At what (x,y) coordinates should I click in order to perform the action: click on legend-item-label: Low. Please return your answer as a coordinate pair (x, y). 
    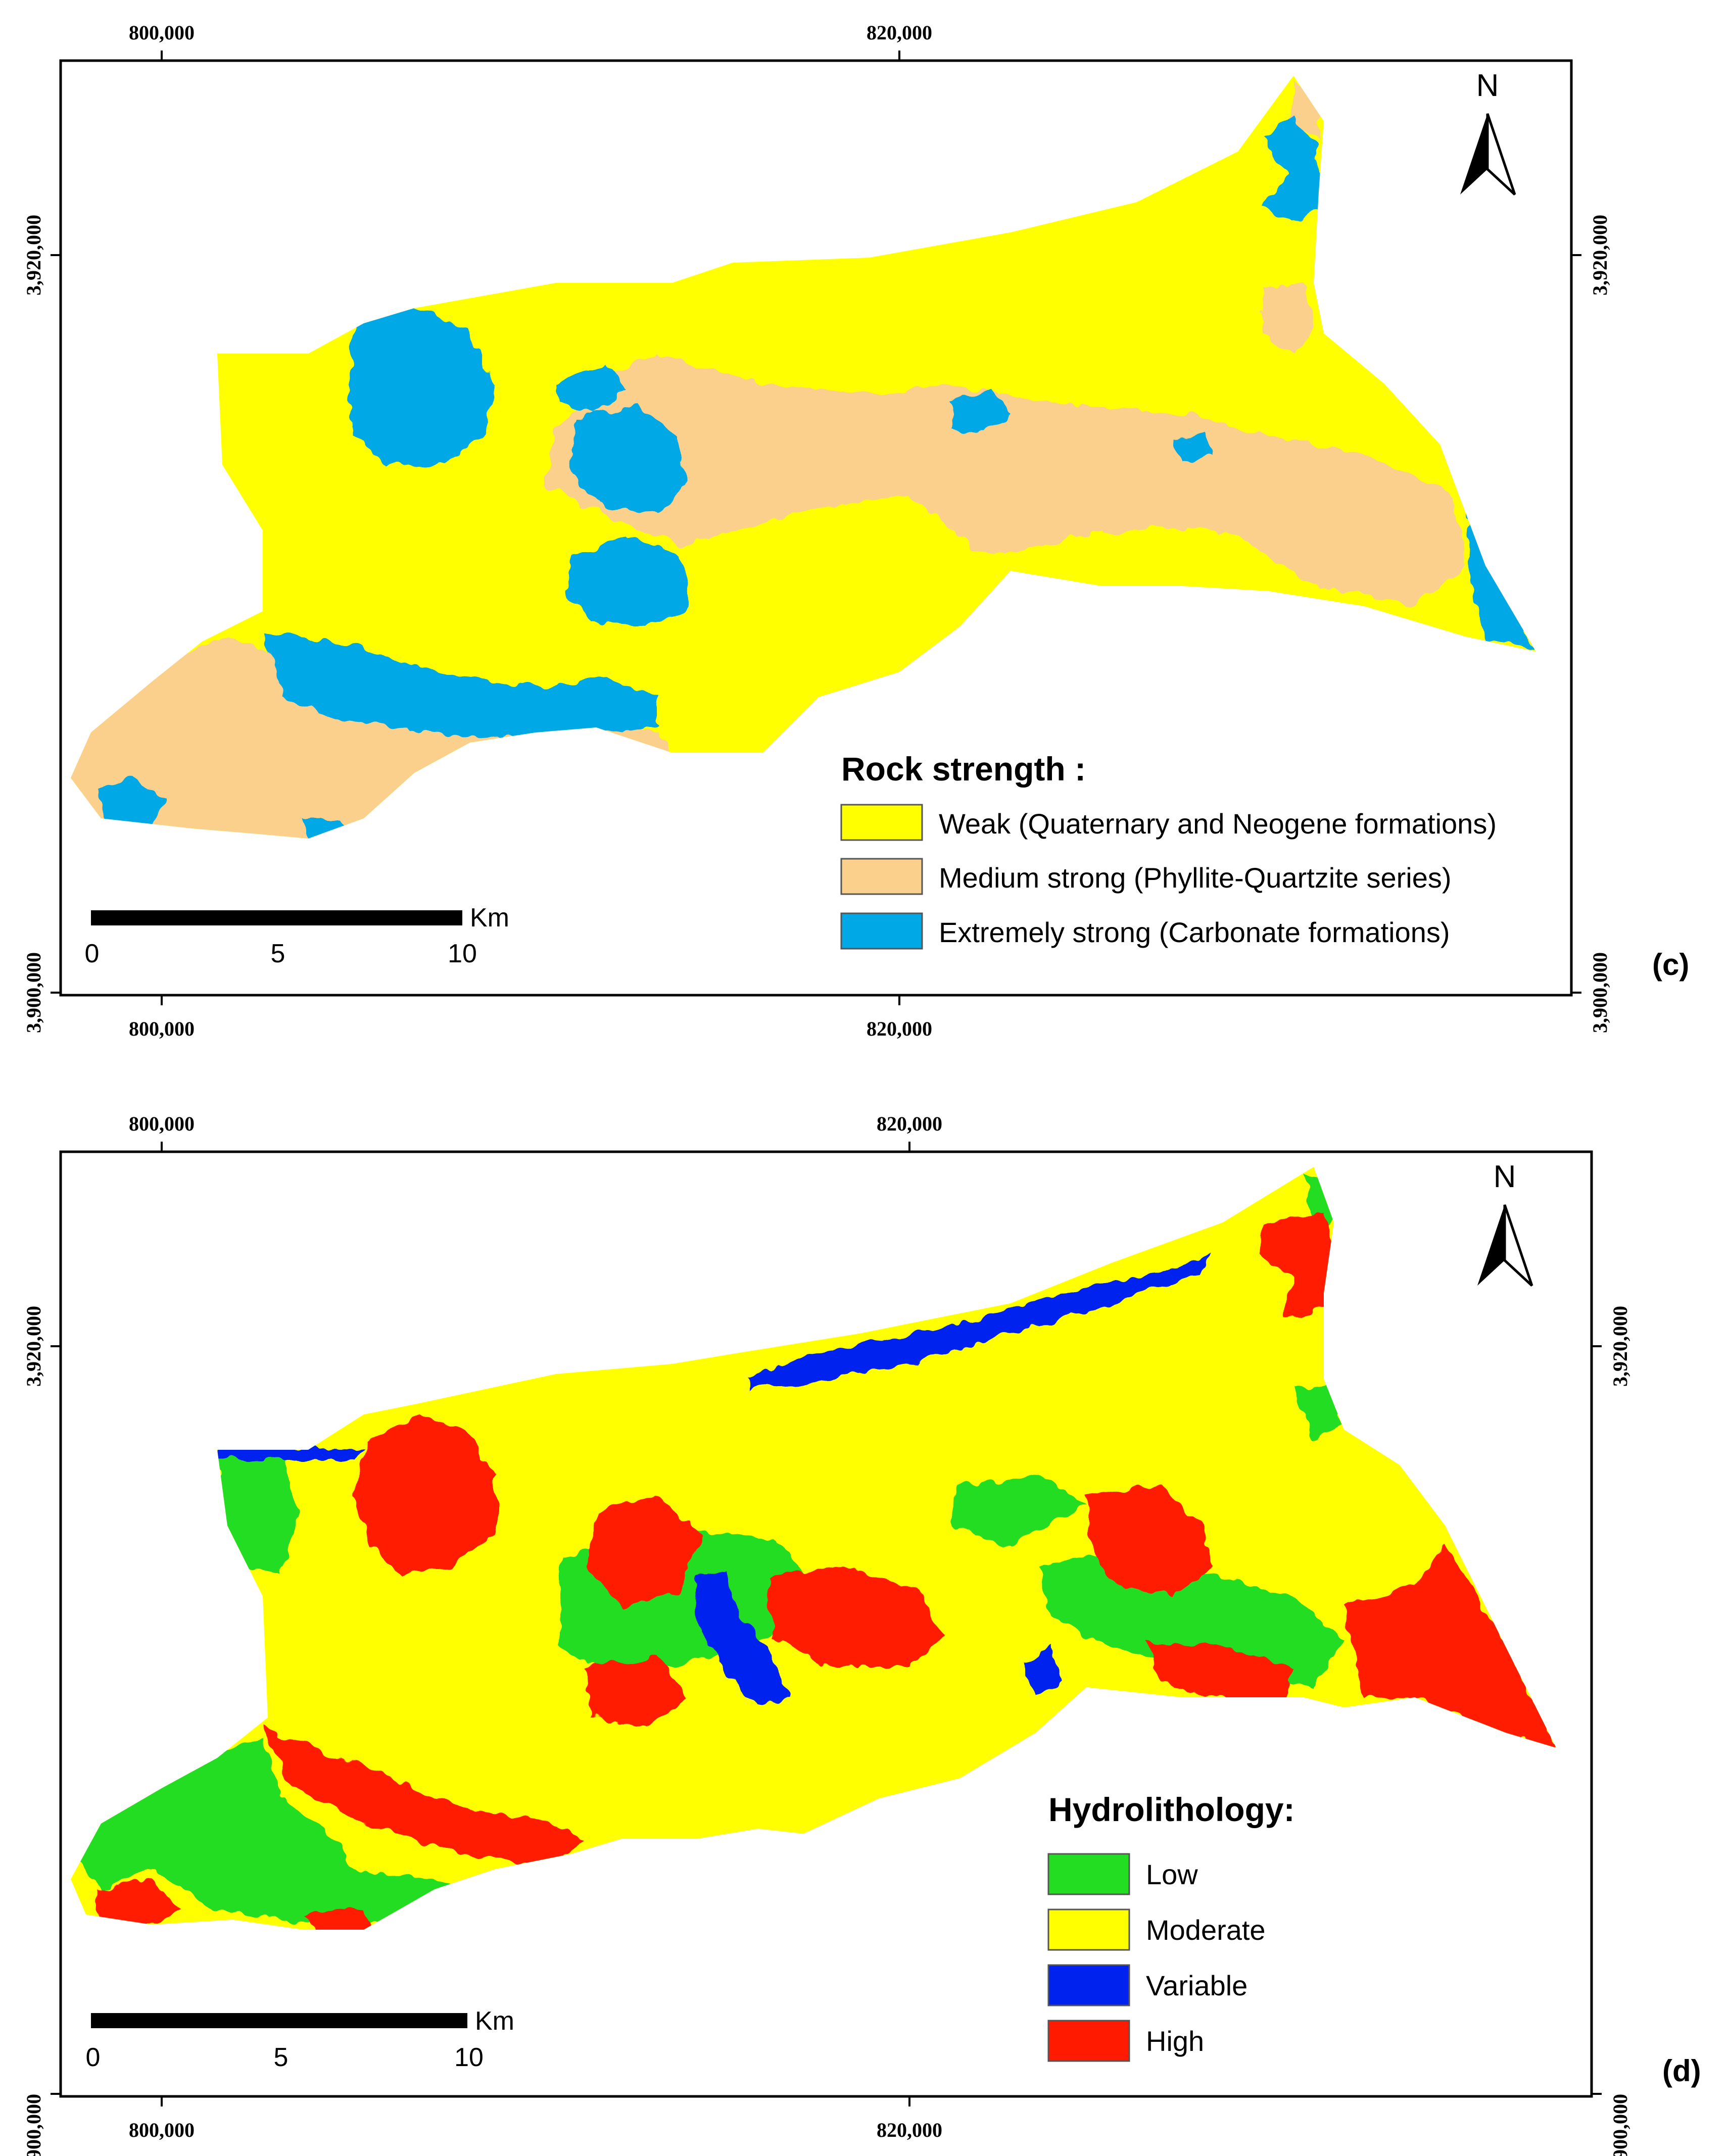
    Looking at the image, I should click on (1172, 1874).